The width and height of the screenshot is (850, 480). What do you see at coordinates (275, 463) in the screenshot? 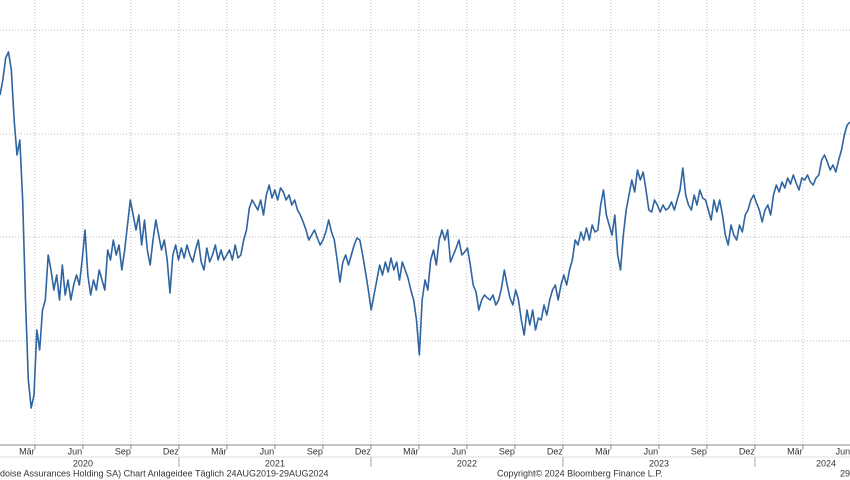
I see `year-label: 2021` at bounding box center [275, 463].